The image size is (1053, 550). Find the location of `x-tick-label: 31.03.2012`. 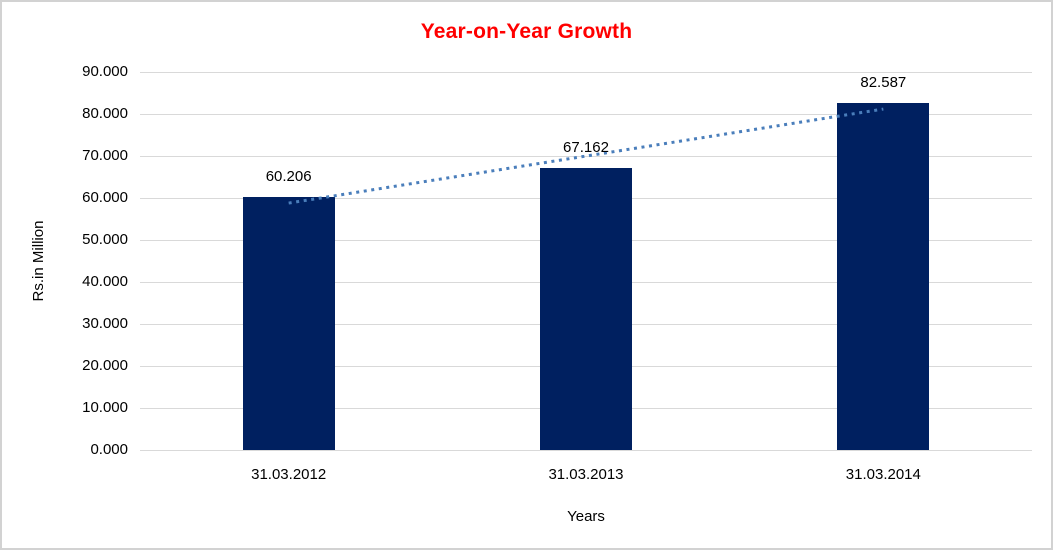

x-tick-label: 31.03.2012 is located at coordinates (289, 474).